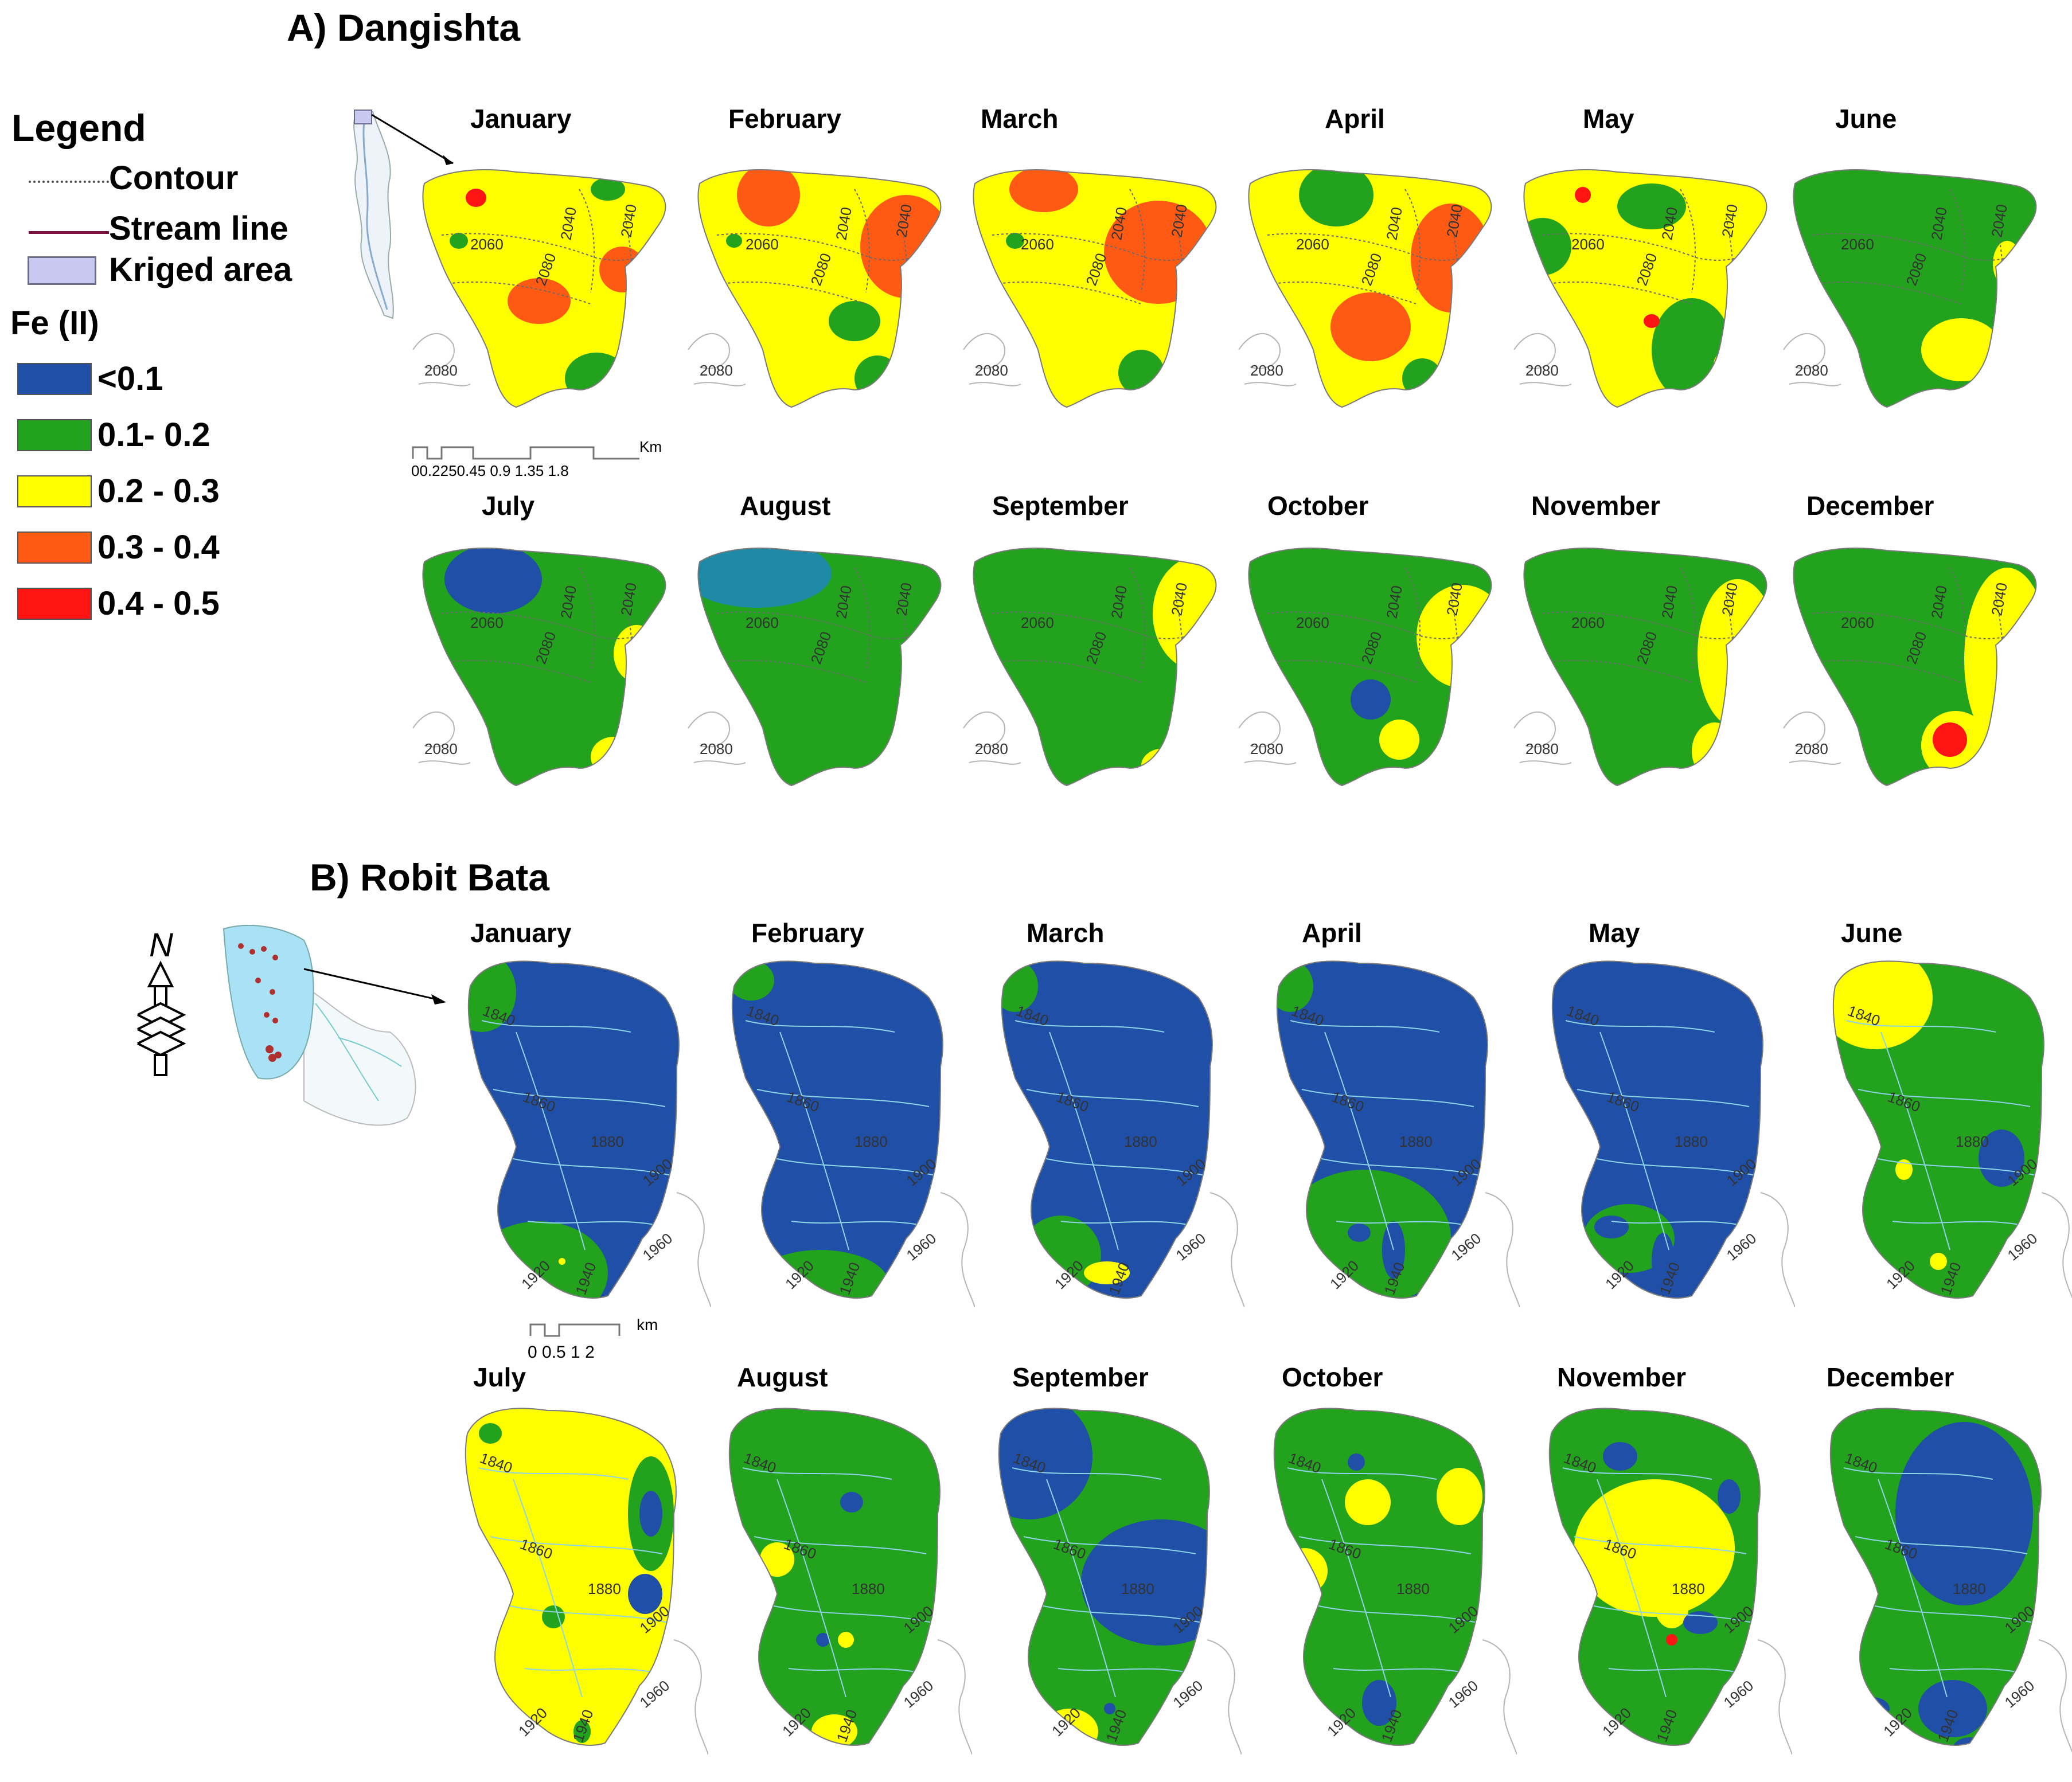 The image size is (2072, 1782). What do you see at coordinates (174, 178) in the screenshot?
I see `contour-label: Contour` at bounding box center [174, 178].